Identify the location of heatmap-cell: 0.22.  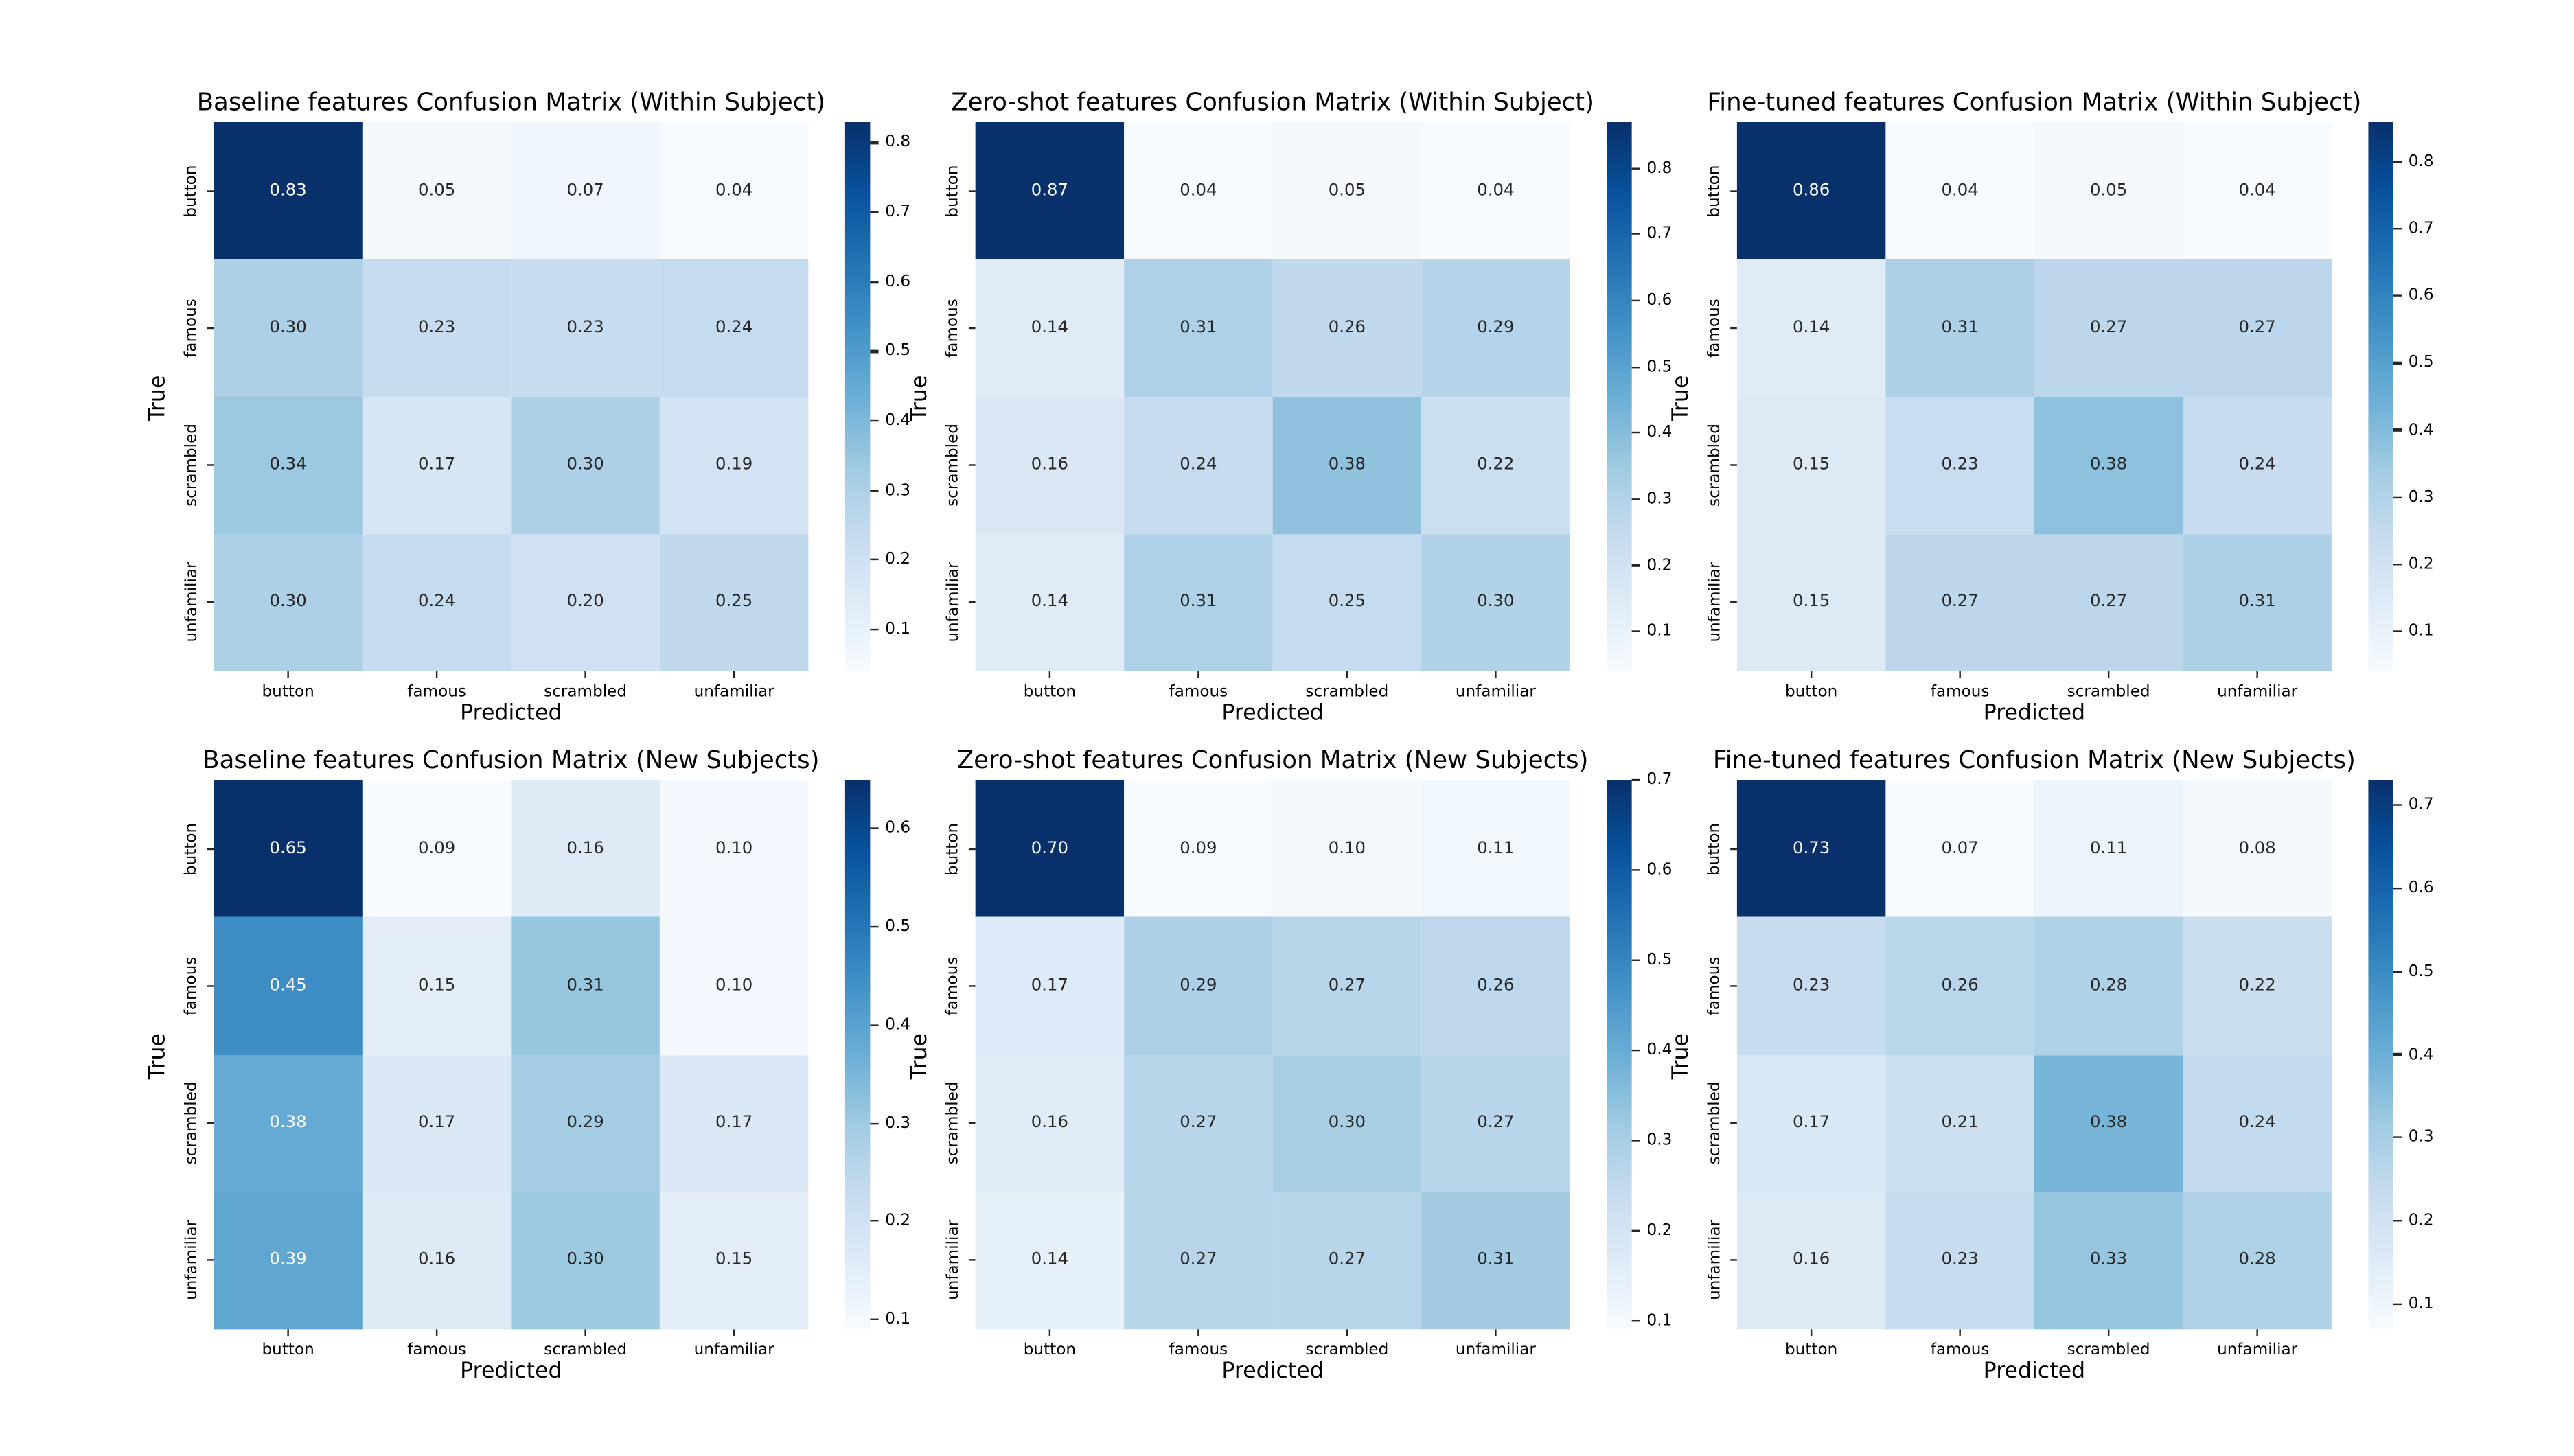
(2257, 986).